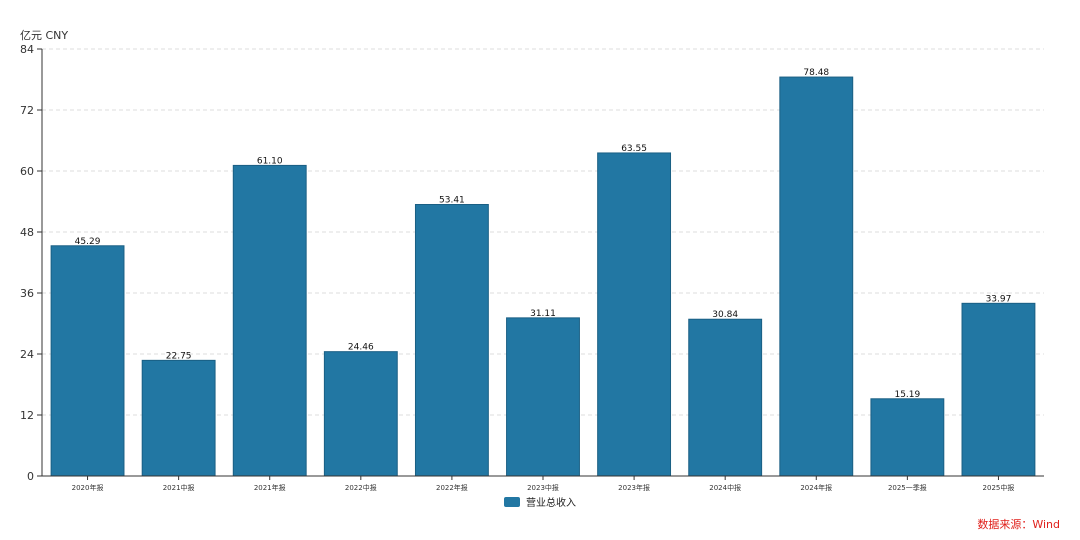  What do you see at coordinates (88, 487) in the screenshot?
I see `x-tick-label: 2020年报` at bounding box center [88, 487].